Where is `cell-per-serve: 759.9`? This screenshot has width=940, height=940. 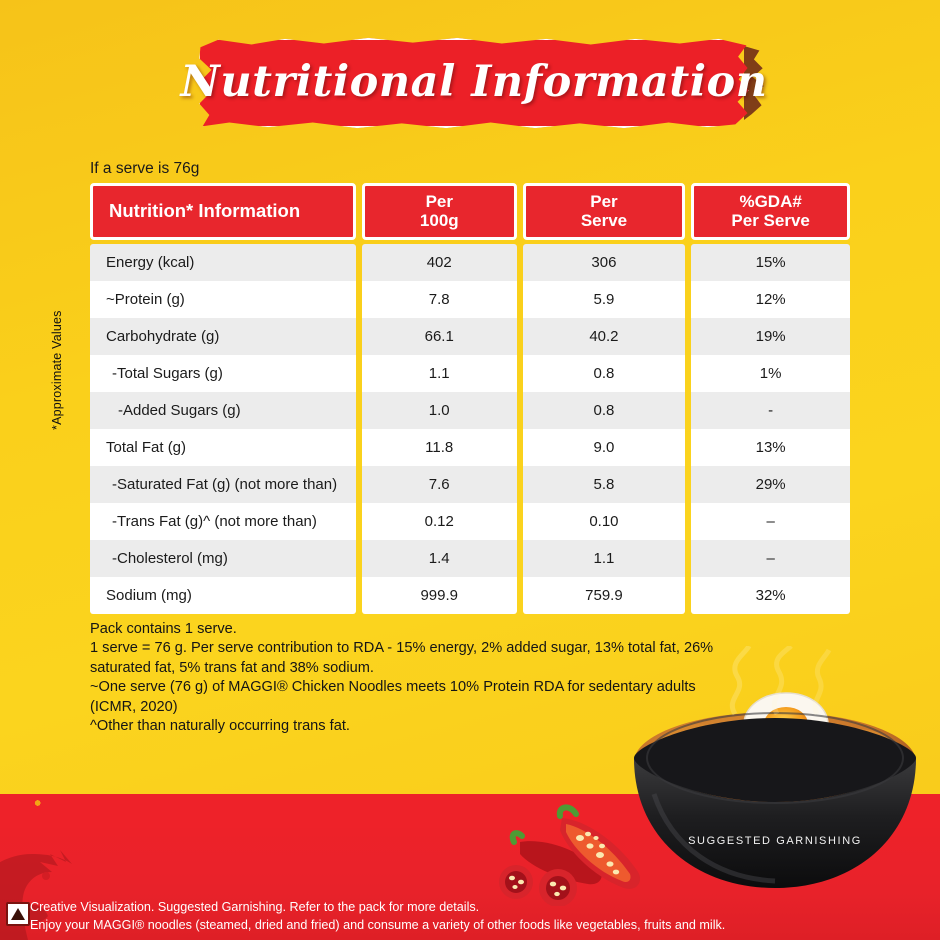
cell-per-serve: 759.9 is located at coordinates (604, 595).